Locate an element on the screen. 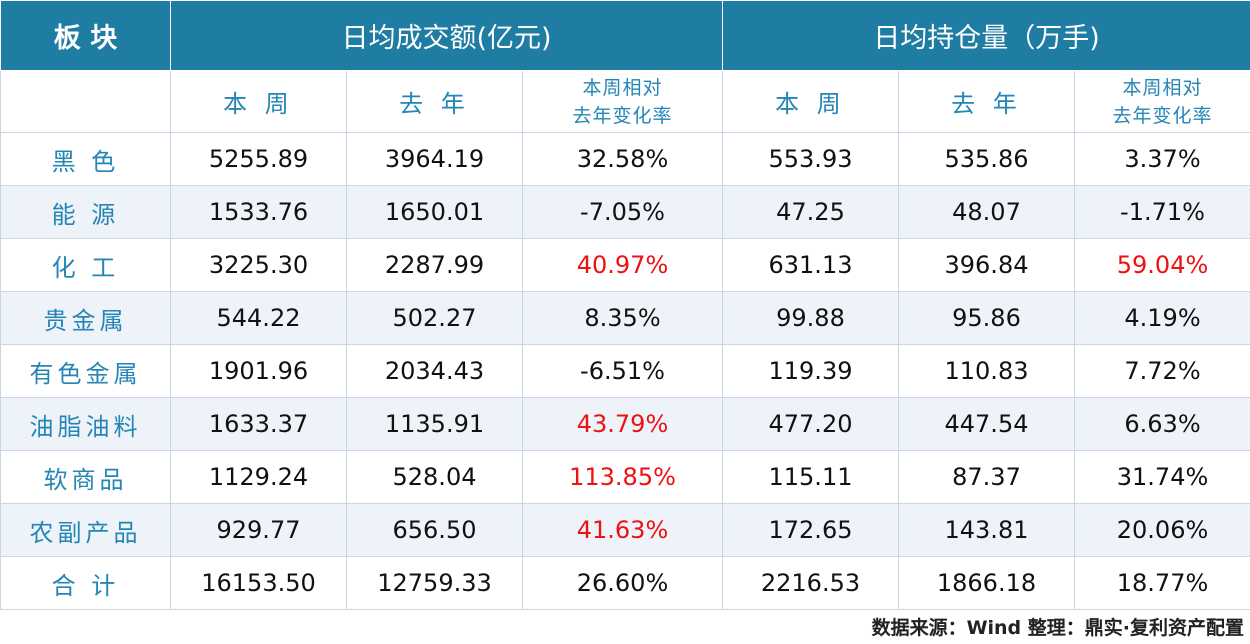  sector-label: 贵金属 is located at coordinates (85, 318).